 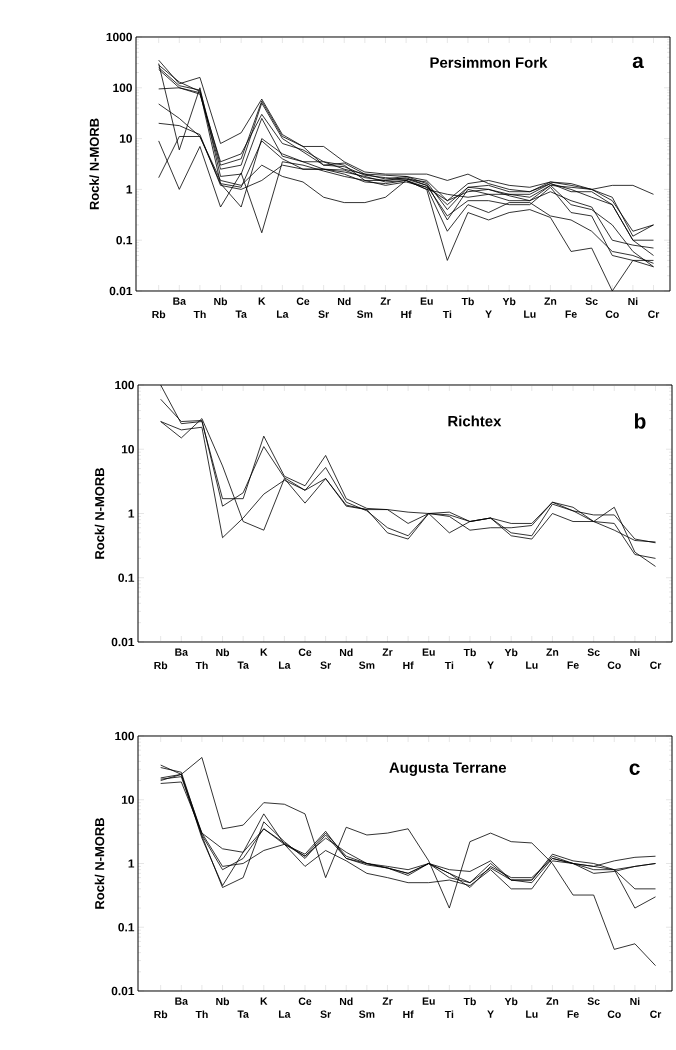 What do you see at coordinates (640, 421) in the screenshot?
I see `annotation: b` at bounding box center [640, 421].